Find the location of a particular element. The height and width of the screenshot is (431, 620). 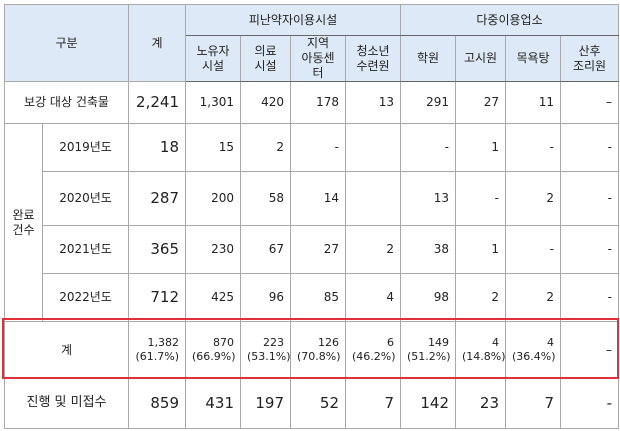

value-cell: 200 is located at coordinates (213, 198).